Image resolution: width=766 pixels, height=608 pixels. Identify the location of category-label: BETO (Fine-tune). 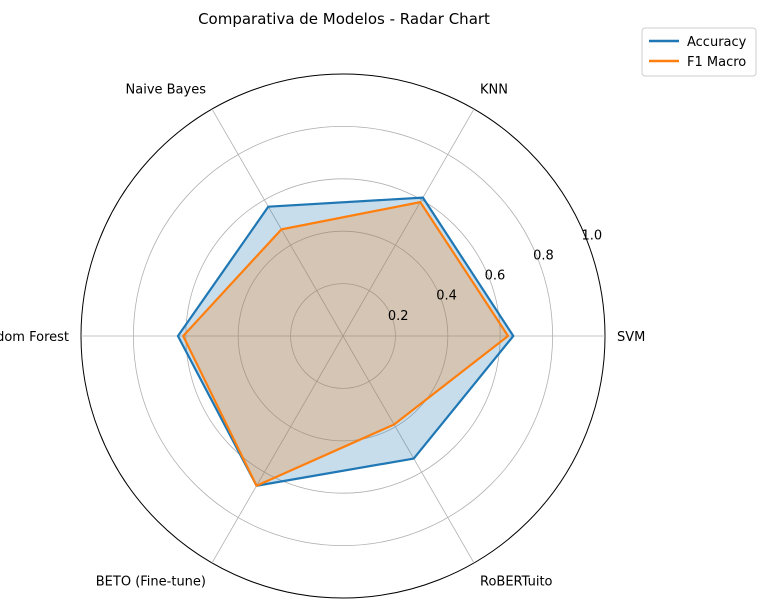
(151, 581).